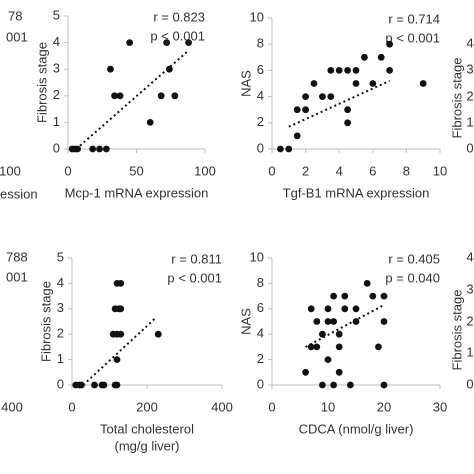 The width and height of the screenshot is (474, 474). What do you see at coordinates (15, 15) in the screenshot?
I see `cropped-label: 78` at bounding box center [15, 15].